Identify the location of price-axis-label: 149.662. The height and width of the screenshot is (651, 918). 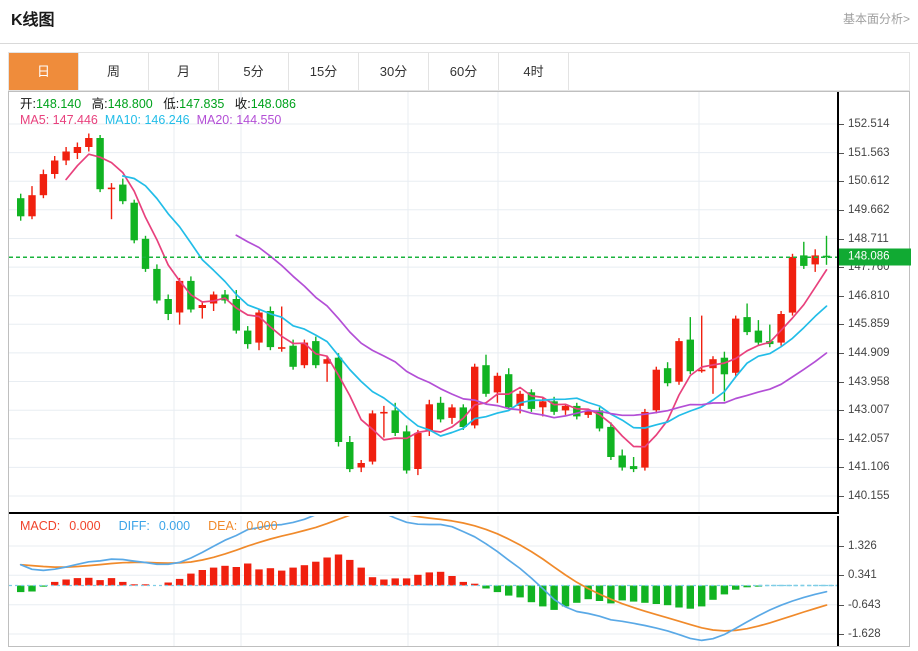
(869, 209).